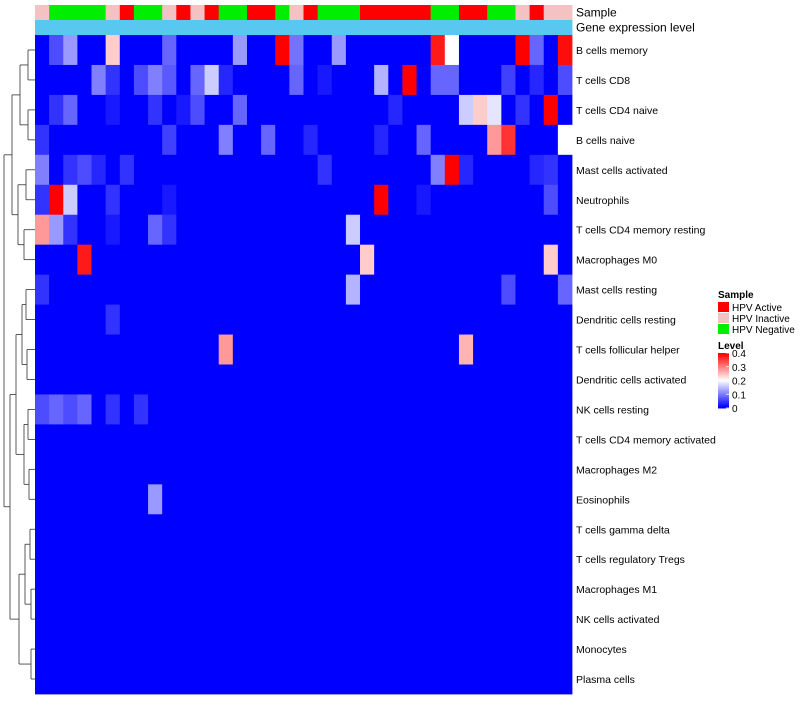  Describe the element at coordinates (723, 329) in the screenshot. I see `sample-legend-swatch` at that location.